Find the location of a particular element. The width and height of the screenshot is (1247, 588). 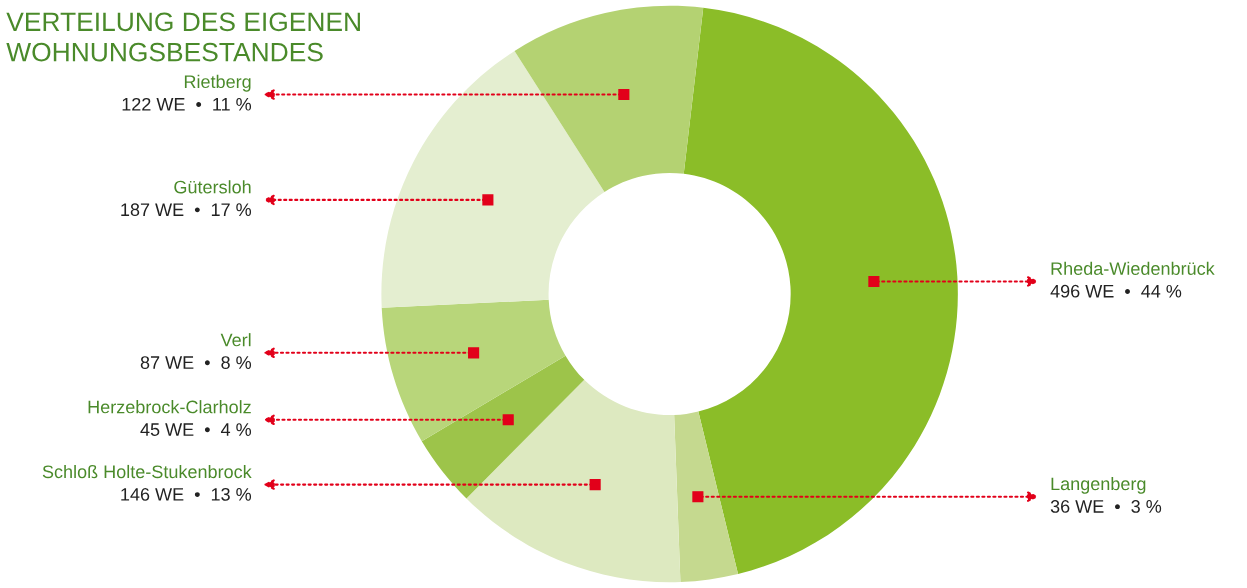

data-label: 122 WE • 11 % is located at coordinates (187, 104).